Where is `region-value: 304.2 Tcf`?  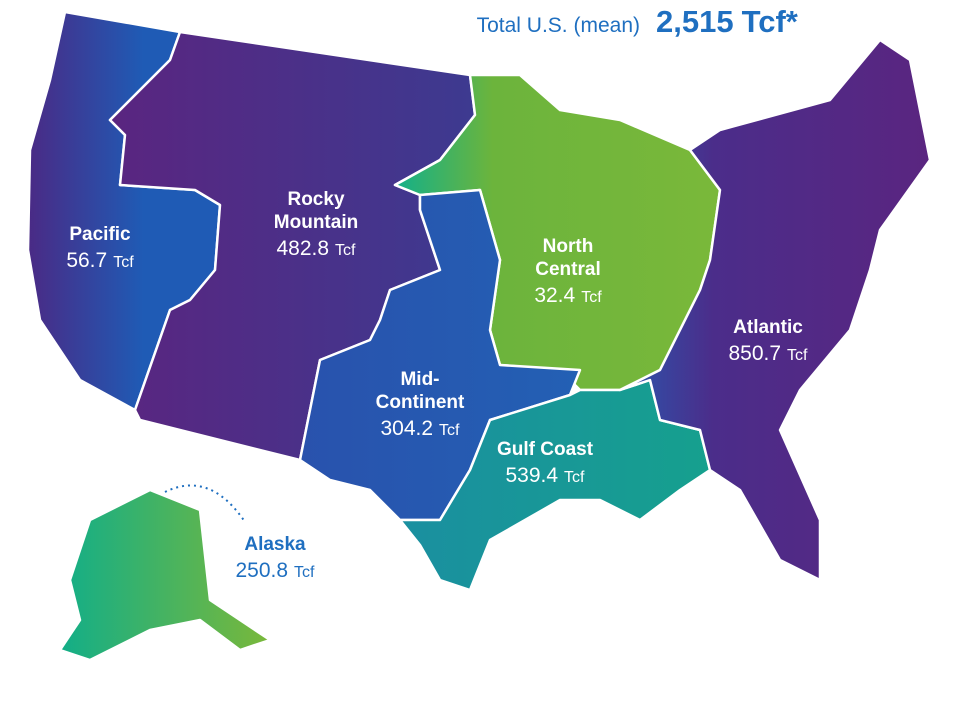
region-value: 304.2 Tcf is located at coordinates (420, 428).